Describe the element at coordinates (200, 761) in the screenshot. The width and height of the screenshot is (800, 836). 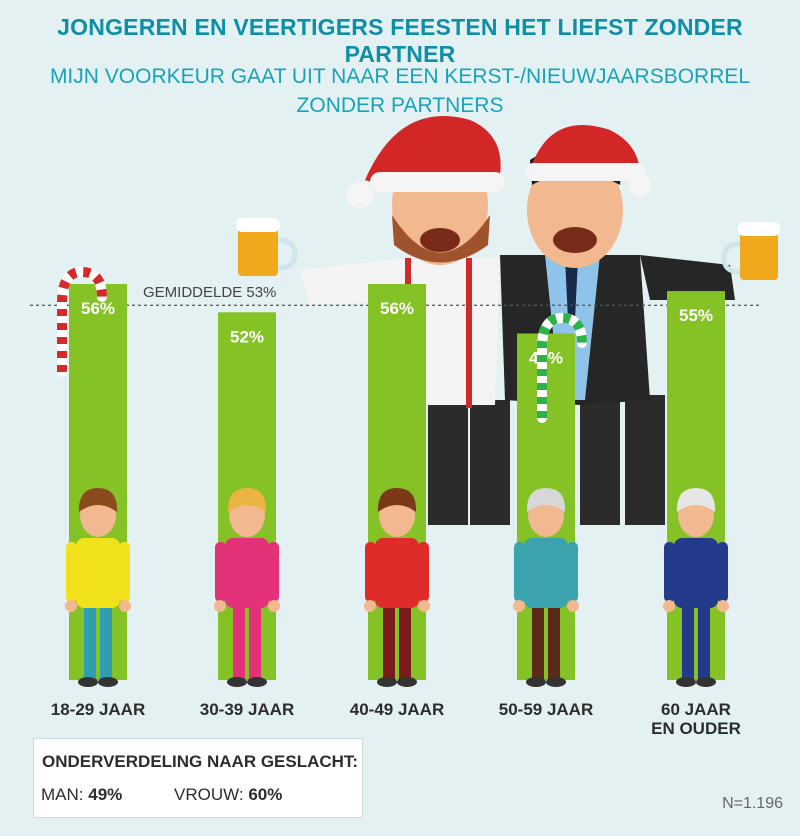
I see `gender-breakdown-title: ONDERVERDELING NAAR GESLACHT:` at that location.